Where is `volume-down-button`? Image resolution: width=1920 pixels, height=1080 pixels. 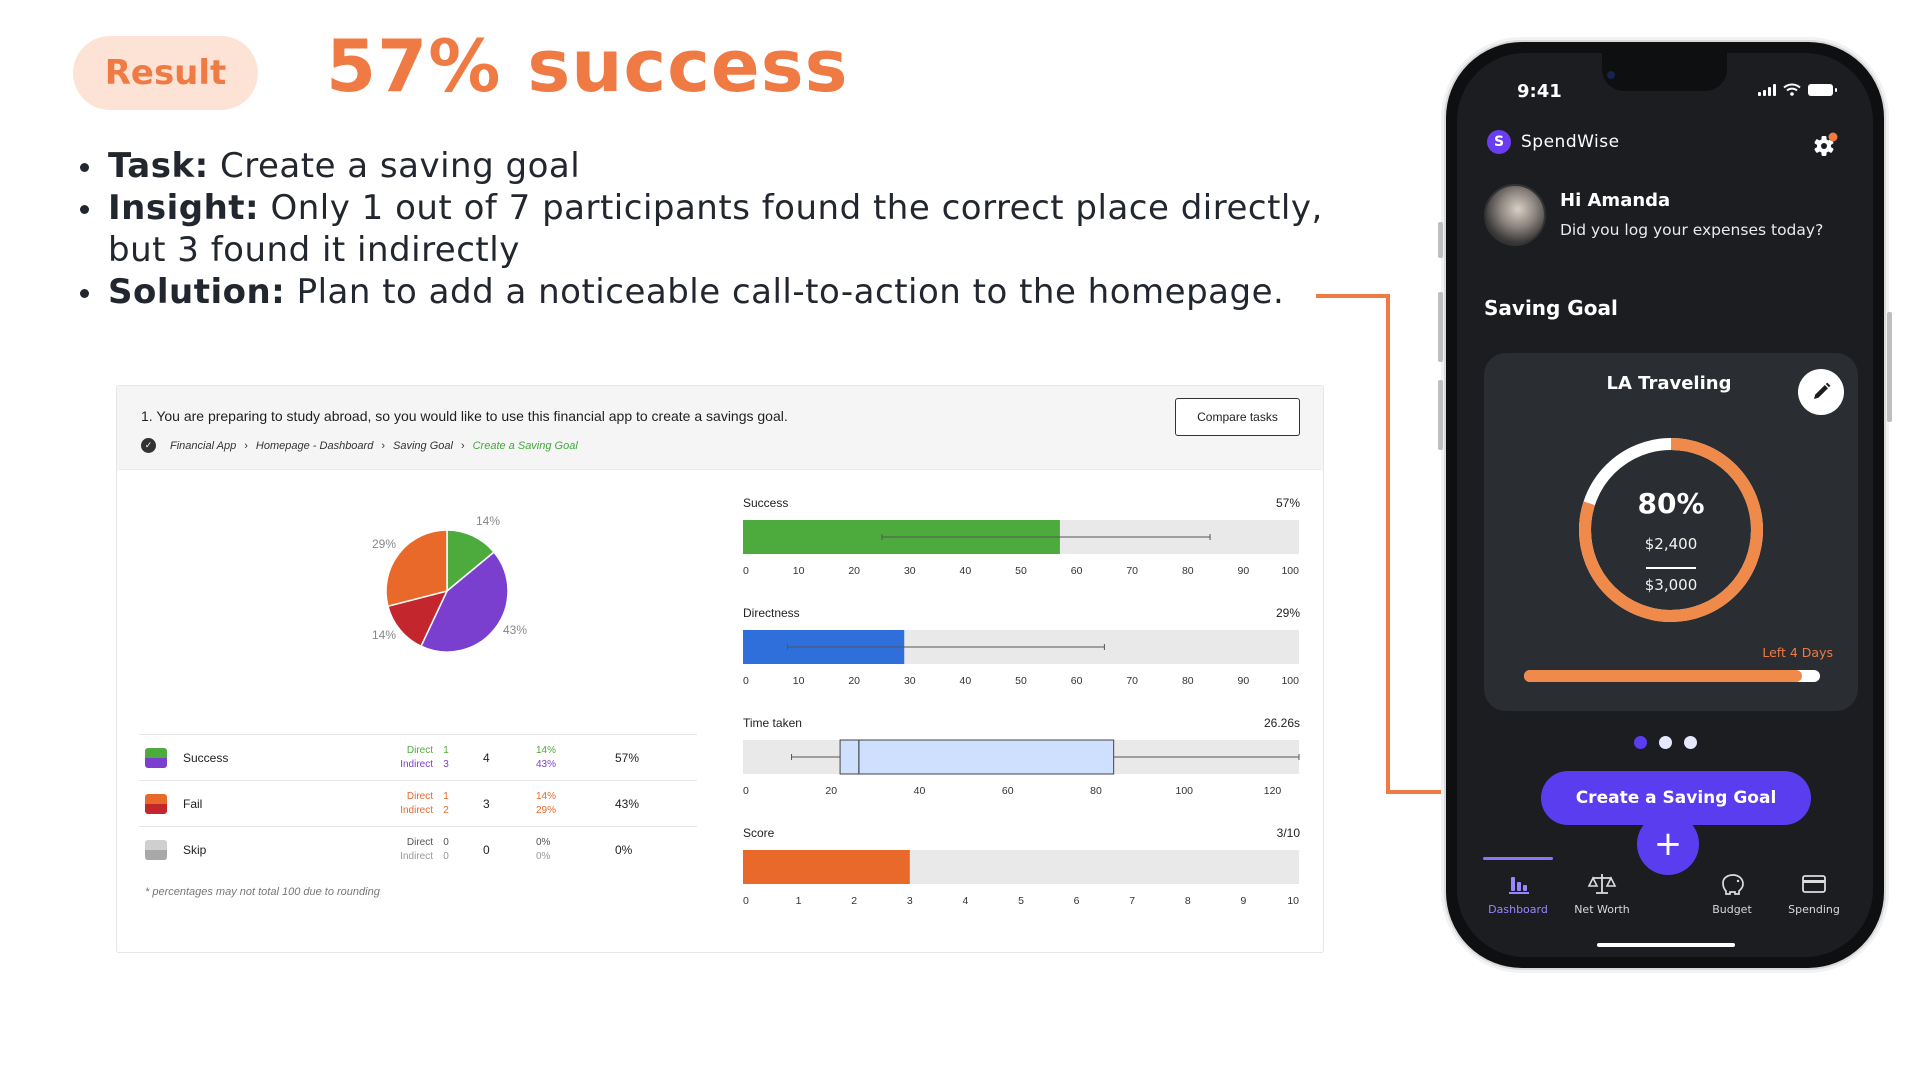
volume-down-button is located at coordinates (1440, 415).